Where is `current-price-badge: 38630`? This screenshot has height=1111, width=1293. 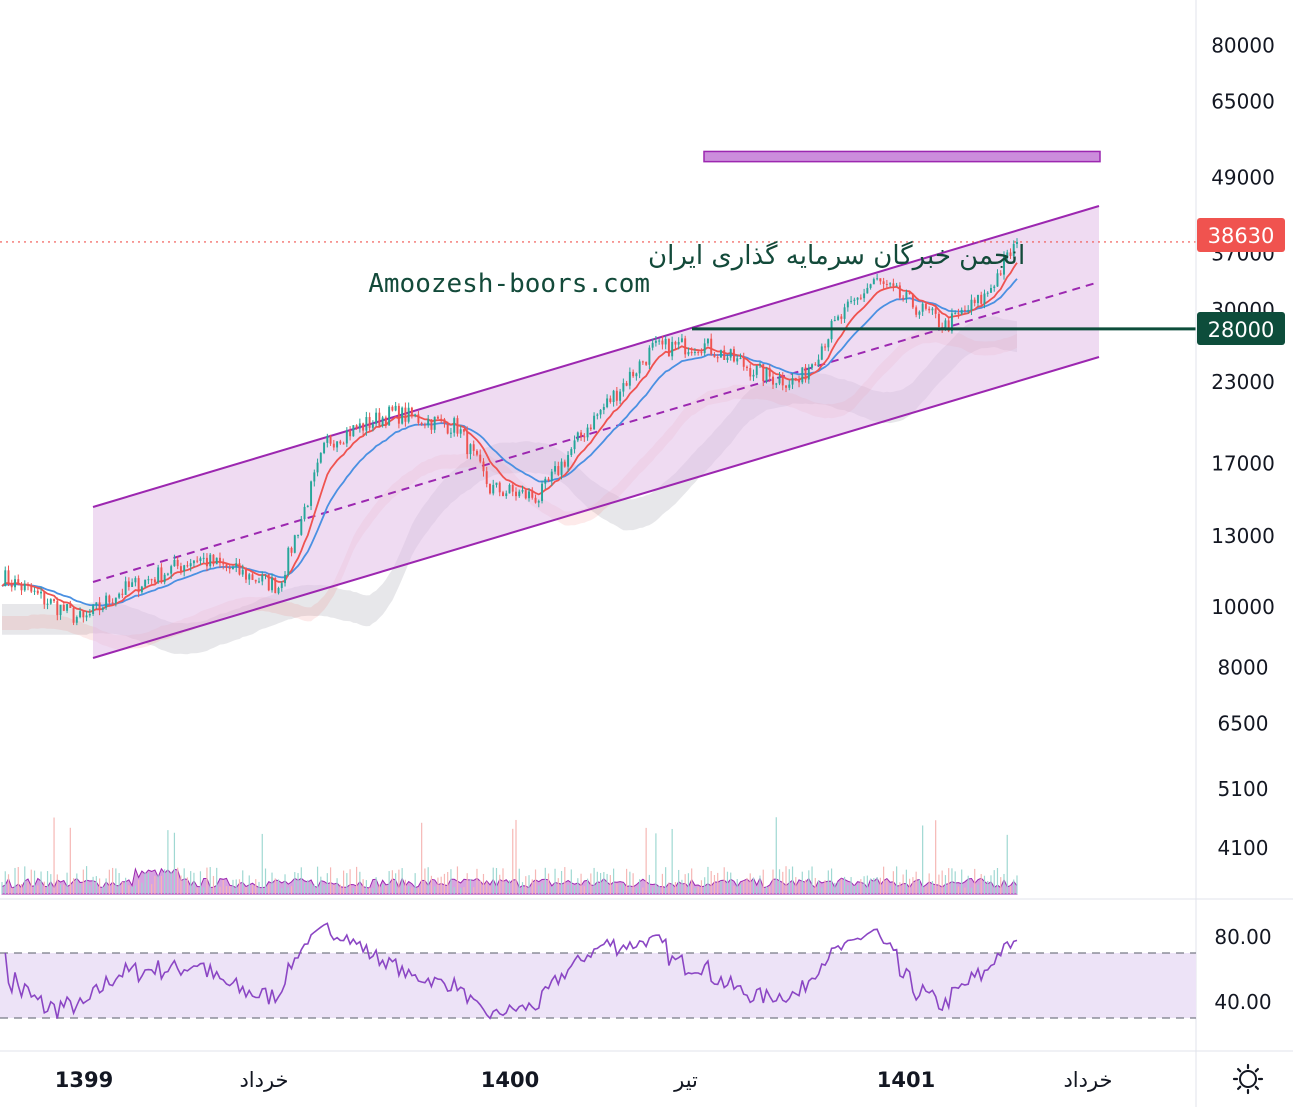
current-price-badge: 38630 is located at coordinates (1241, 235).